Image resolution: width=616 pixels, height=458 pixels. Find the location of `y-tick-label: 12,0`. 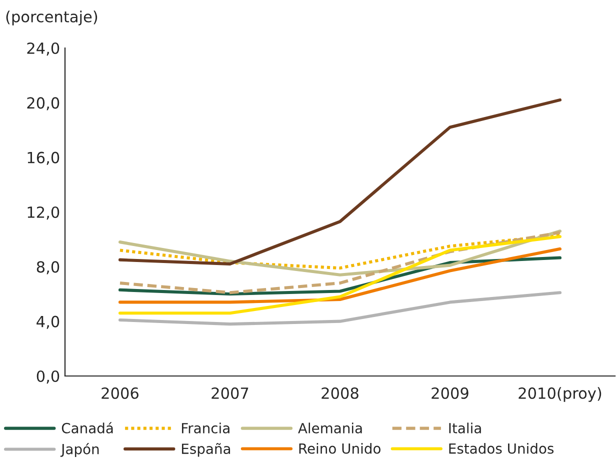

y-tick-label: 12,0 is located at coordinates (44, 213).